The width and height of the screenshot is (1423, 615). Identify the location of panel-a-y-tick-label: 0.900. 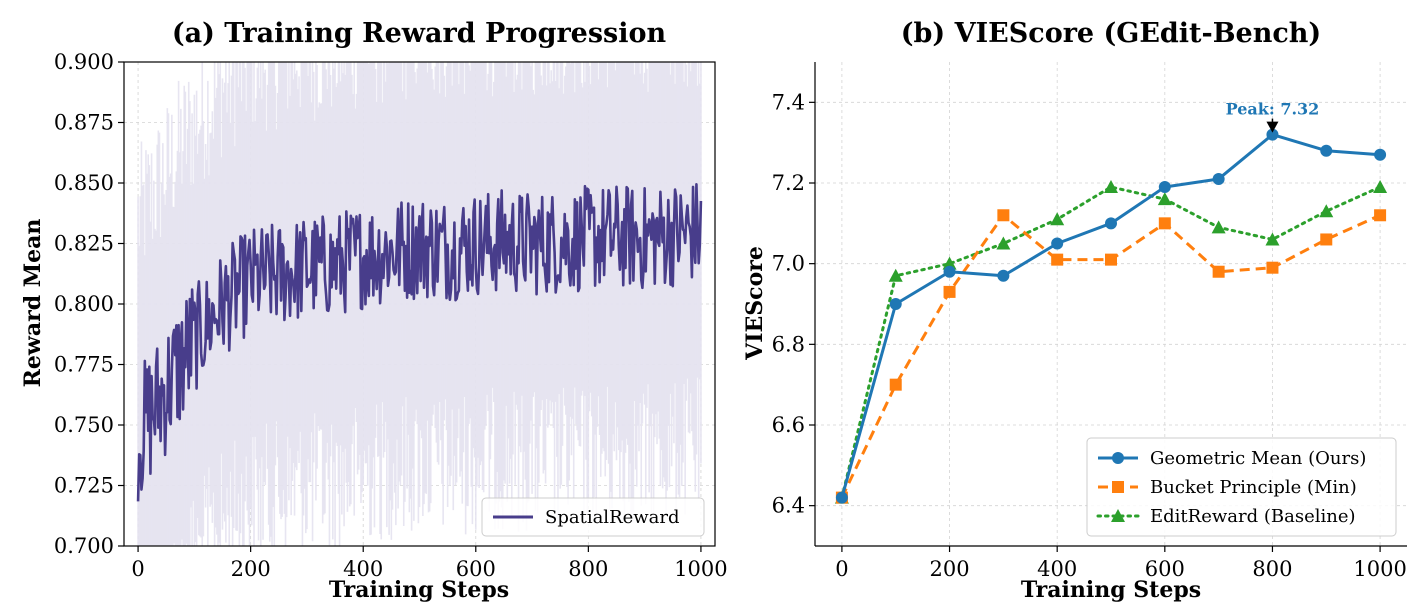
(84, 62).